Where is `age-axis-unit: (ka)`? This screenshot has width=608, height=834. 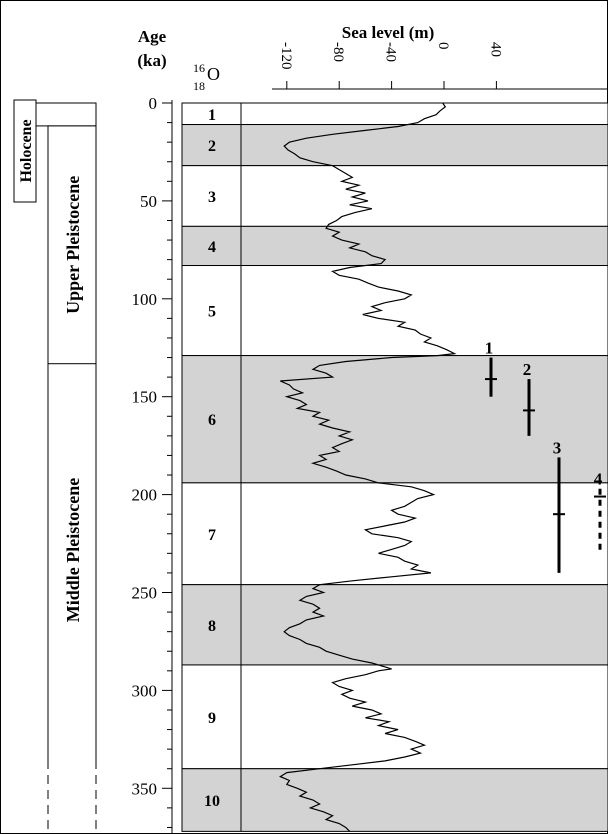
age-axis-unit: (ka) is located at coordinates (151, 60).